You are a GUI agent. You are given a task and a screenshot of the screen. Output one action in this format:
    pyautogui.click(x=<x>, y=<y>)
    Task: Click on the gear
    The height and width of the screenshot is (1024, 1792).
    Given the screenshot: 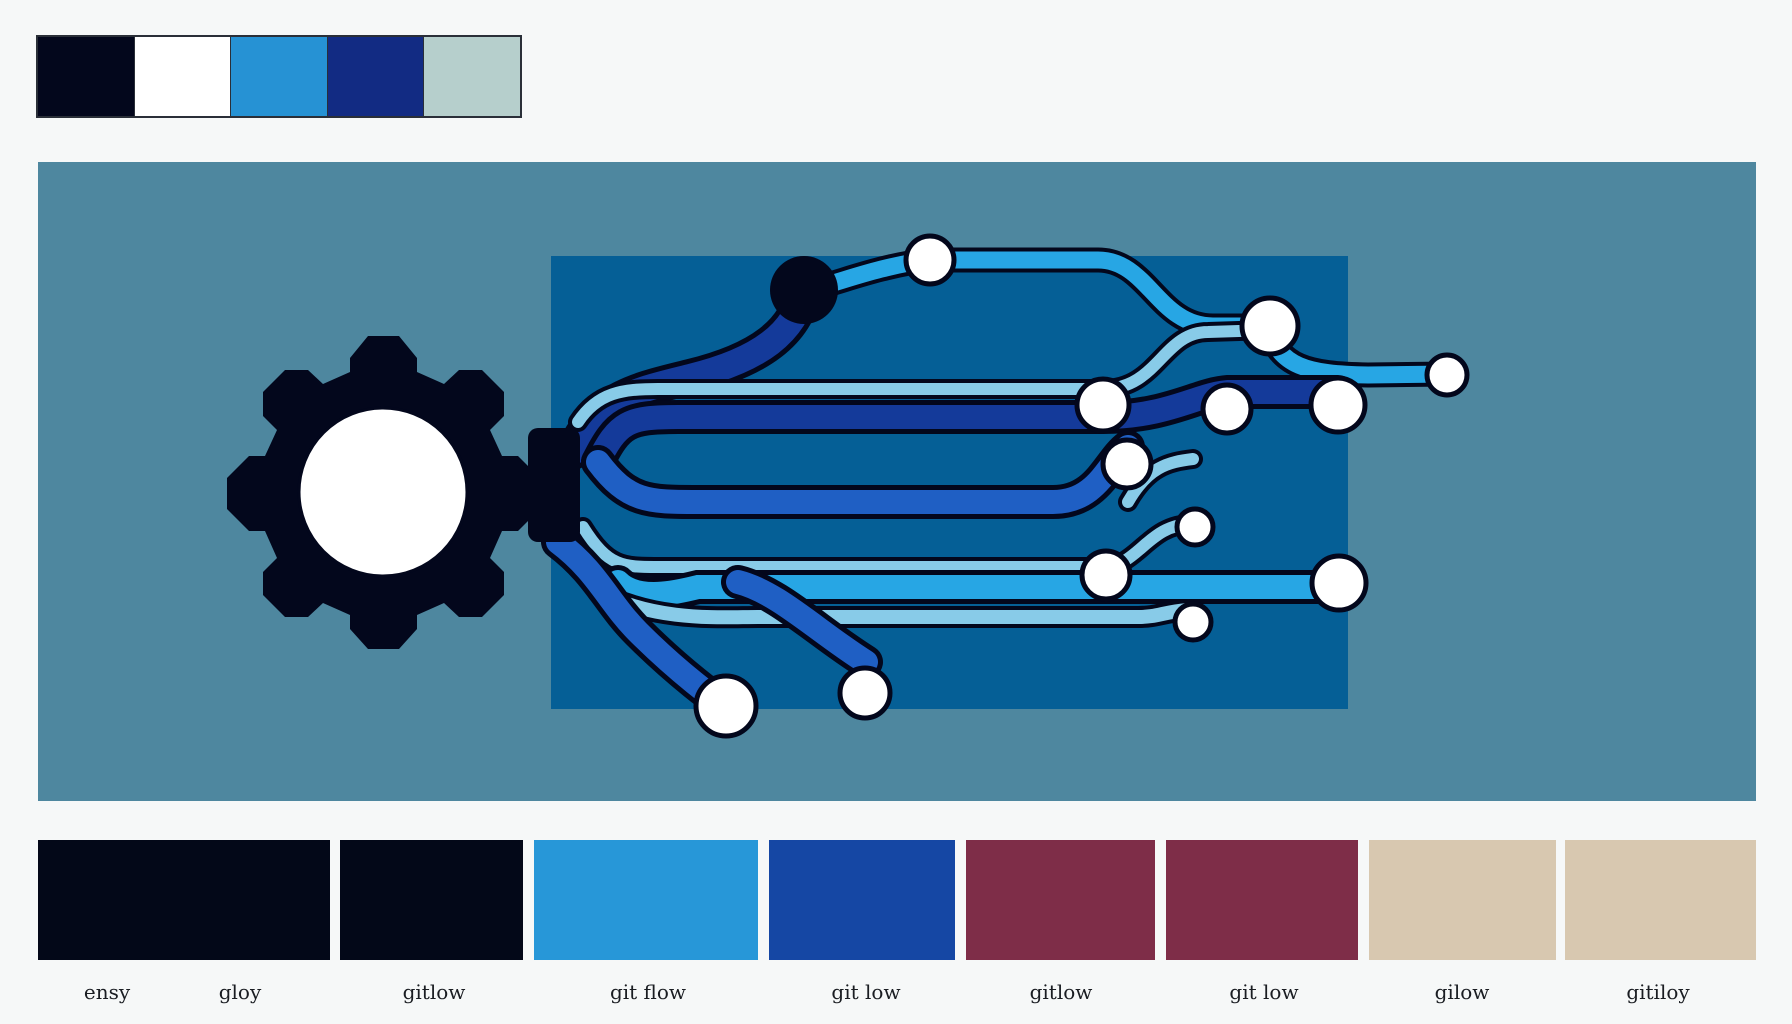 What is the action you would take?
    pyautogui.click(x=403, y=492)
    